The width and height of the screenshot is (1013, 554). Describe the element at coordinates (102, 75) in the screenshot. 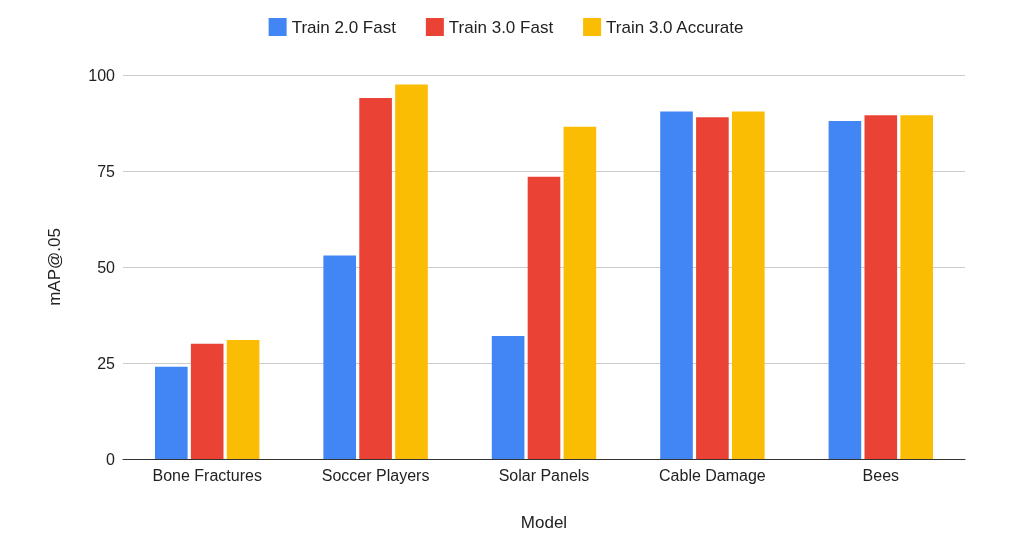

I see `y-tick-label: 100` at that location.